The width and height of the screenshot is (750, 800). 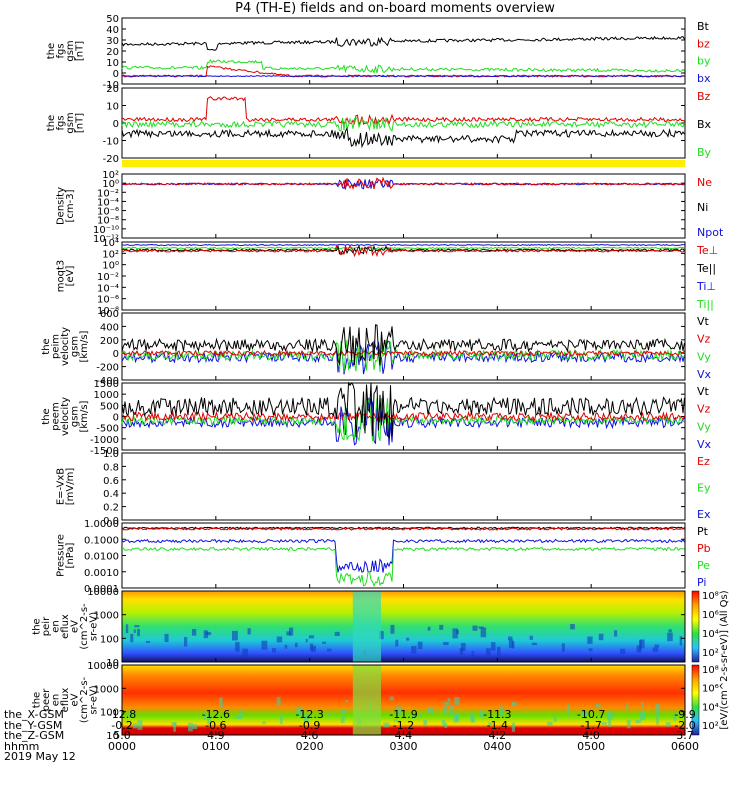 I want to click on x-axis-value-x: -11.3, so click(x=497, y=714).